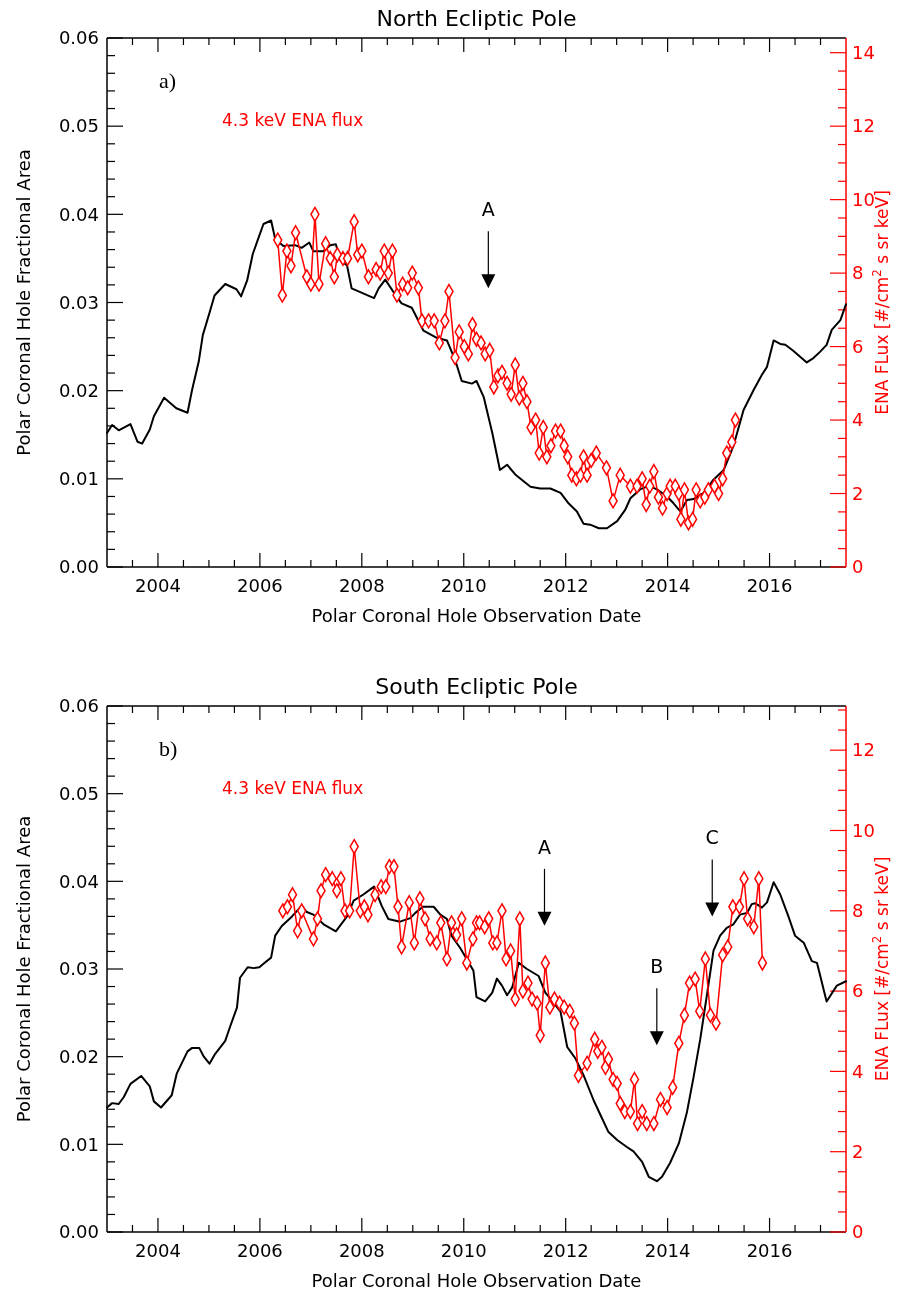 This screenshot has height=1300, width=903. Describe the element at coordinates (168, 748) in the screenshot. I see `annotation: b)` at that location.